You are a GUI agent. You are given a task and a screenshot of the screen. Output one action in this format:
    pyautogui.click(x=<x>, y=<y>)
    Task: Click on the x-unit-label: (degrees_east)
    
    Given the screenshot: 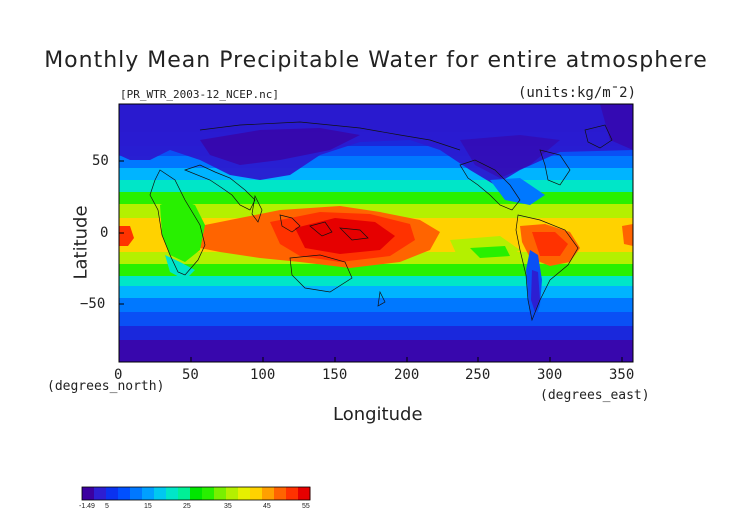 What is the action you would take?
    pyautogui.click(x=595, y=395)
    